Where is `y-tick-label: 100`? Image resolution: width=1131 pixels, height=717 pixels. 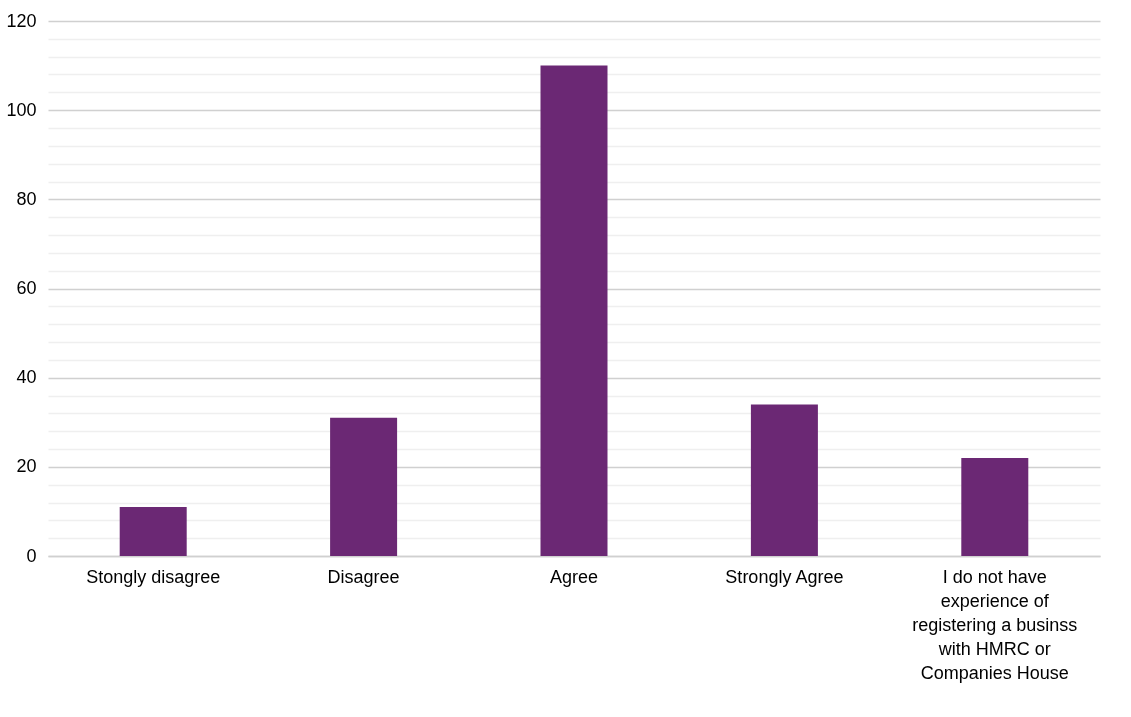
y-tick-label: 100 is located at coordinates (21, 109).